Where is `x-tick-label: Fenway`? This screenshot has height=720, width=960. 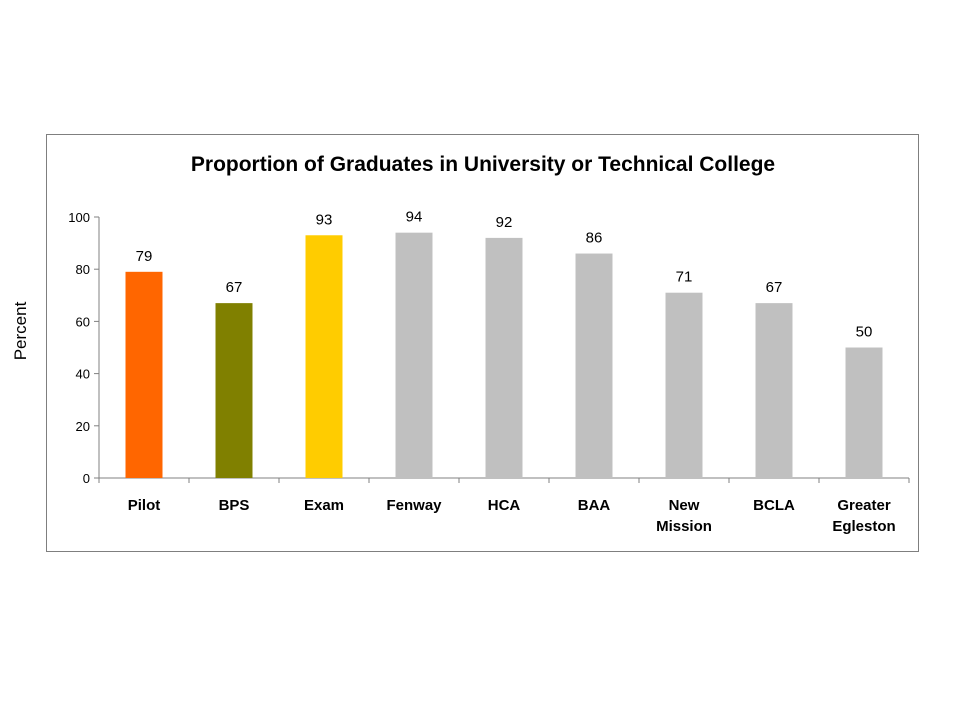 x-tick-label: Fenway is located at coordinates (414, 505).